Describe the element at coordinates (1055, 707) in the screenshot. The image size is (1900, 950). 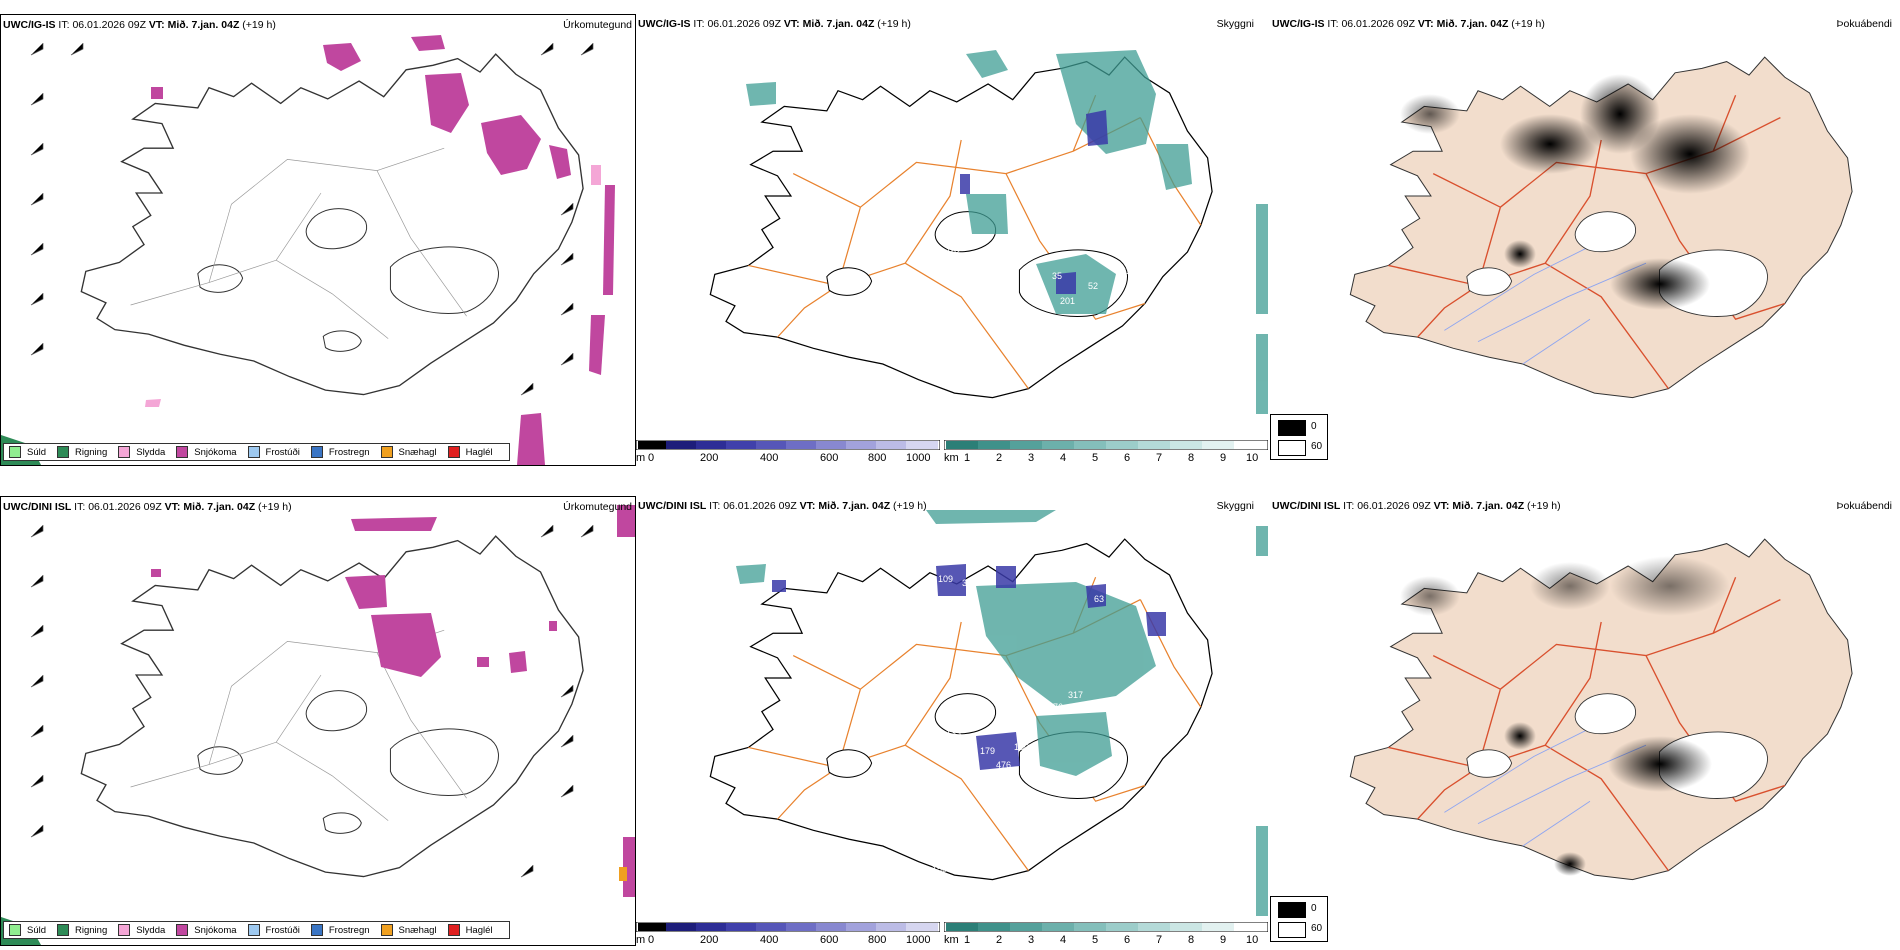
I see `ceiling-label: 376` at that location.